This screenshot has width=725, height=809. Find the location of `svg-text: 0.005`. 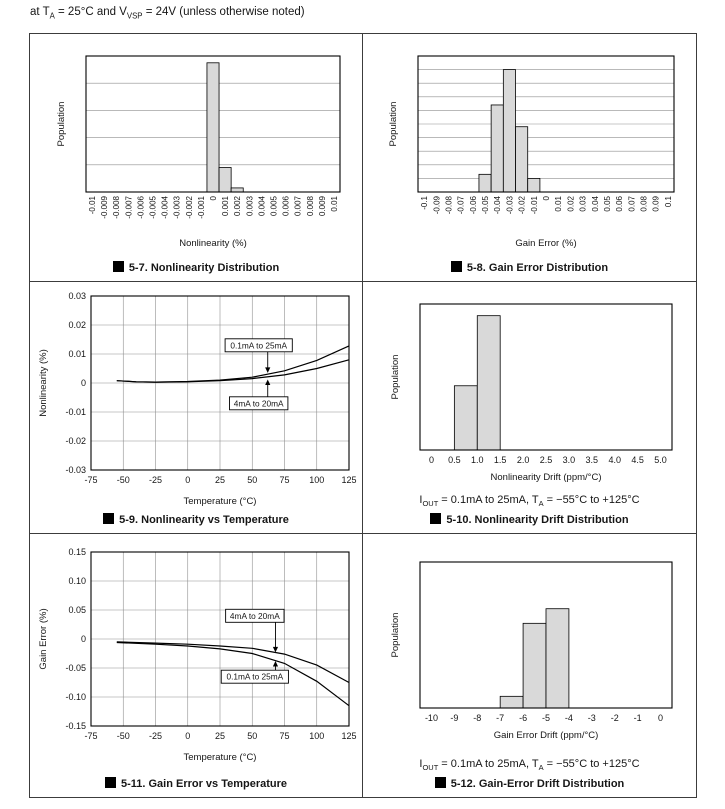

svg-text: 0.005 is located at coordinates (273, 205).